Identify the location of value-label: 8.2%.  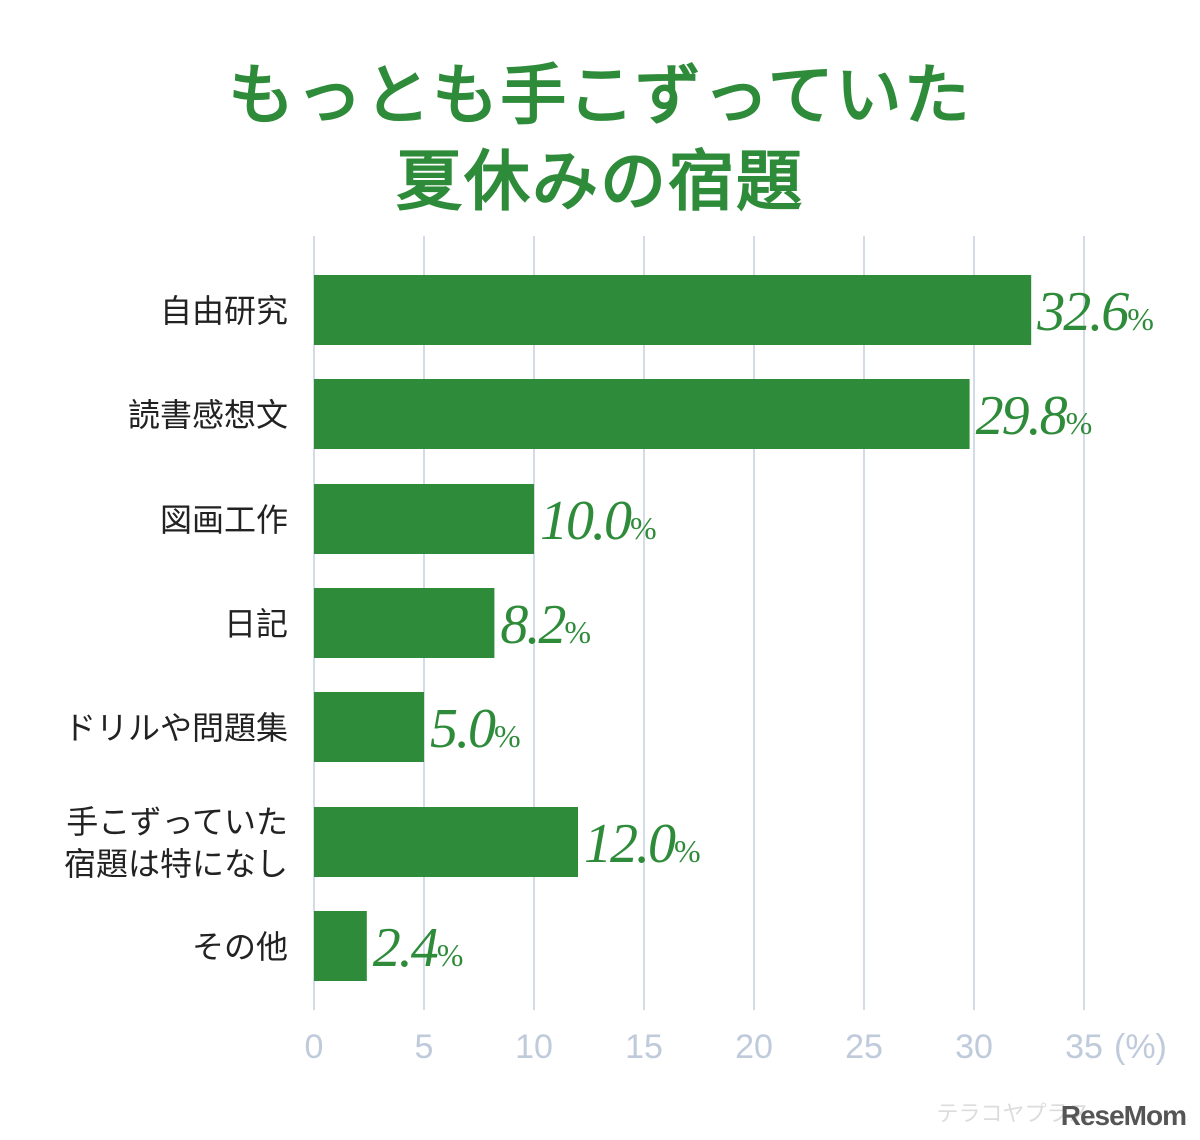
(545, 625).